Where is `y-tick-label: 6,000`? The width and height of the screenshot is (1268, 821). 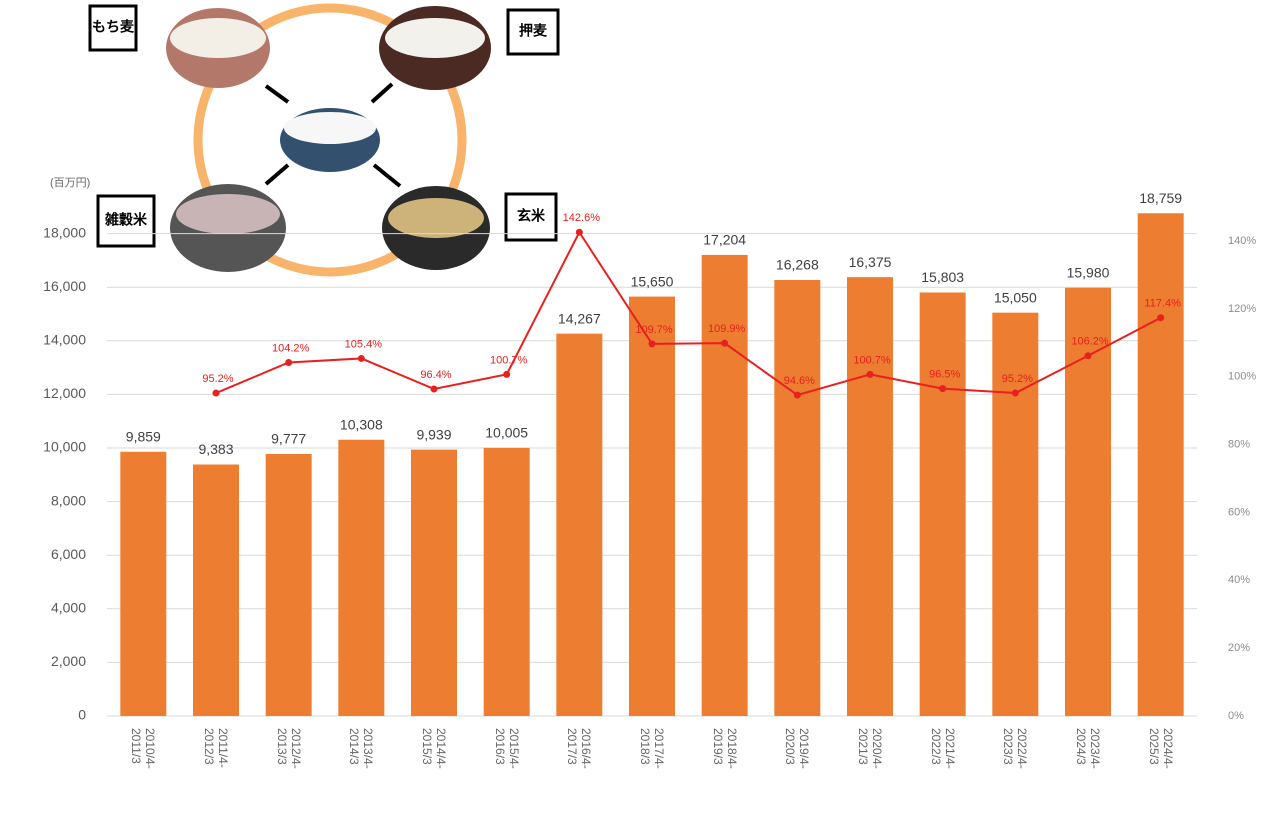
y-tick-label: 6,000 is located at coordinates (68, 554).